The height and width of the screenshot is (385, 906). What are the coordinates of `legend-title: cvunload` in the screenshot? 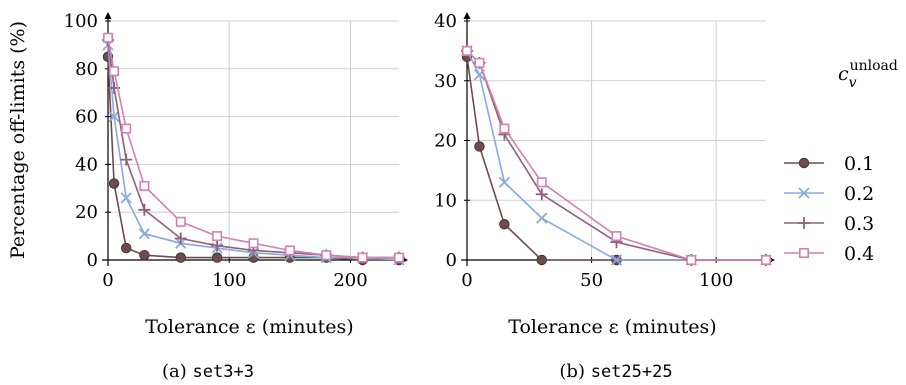 It's located at (868, 74).